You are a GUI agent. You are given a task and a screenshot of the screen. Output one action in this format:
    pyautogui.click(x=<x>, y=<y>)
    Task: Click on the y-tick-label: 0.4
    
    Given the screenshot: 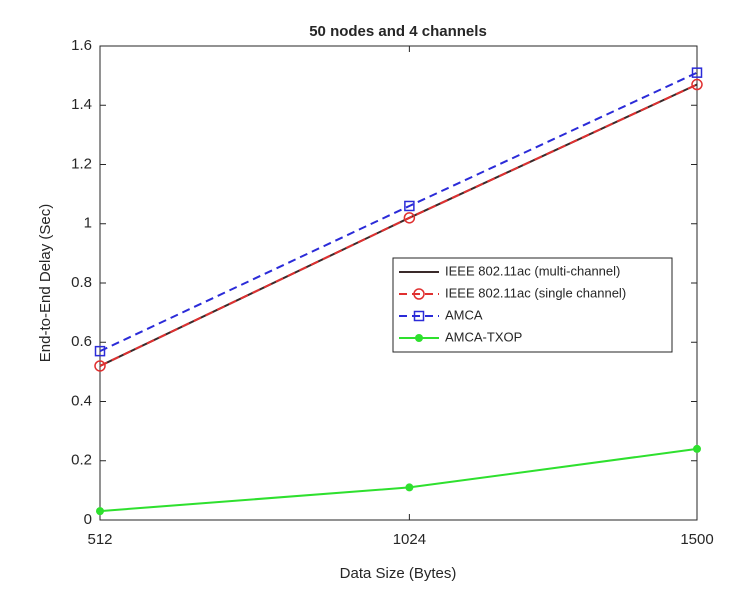 What is the action you would take?
    pyautogui.click(x=81, y=400)
    